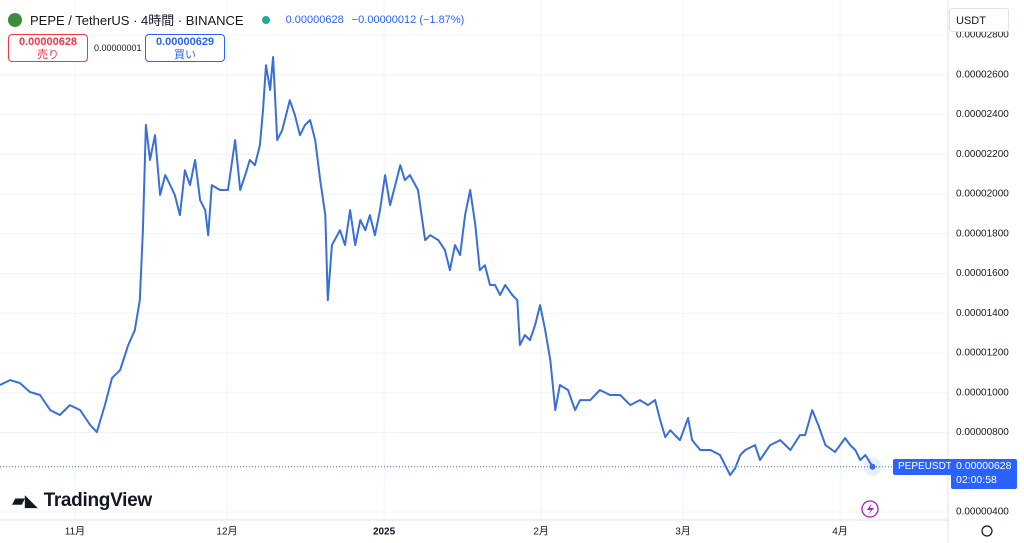  I want to click on y-tick-label: 0.00000400, so click(982, 512).